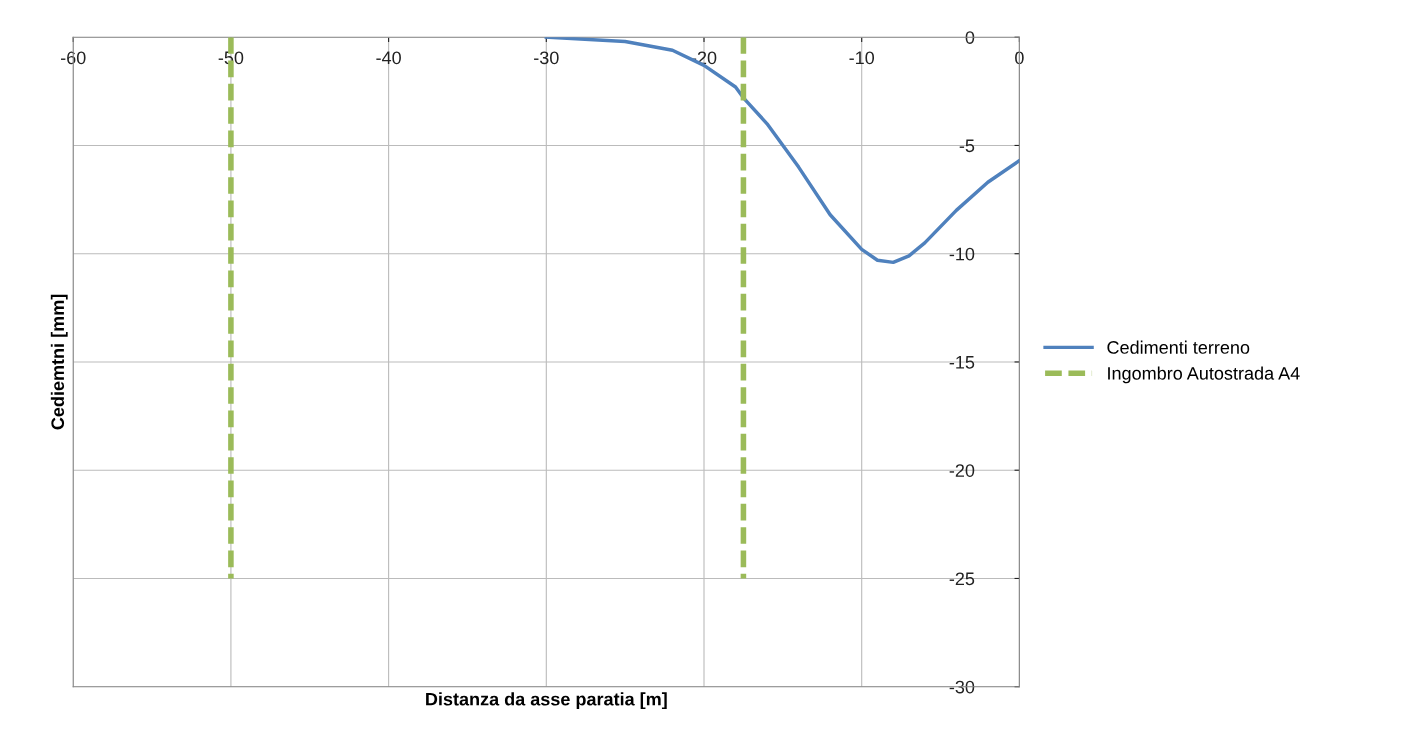  I want to click on y-tick-label: -25, so click(962, 579).